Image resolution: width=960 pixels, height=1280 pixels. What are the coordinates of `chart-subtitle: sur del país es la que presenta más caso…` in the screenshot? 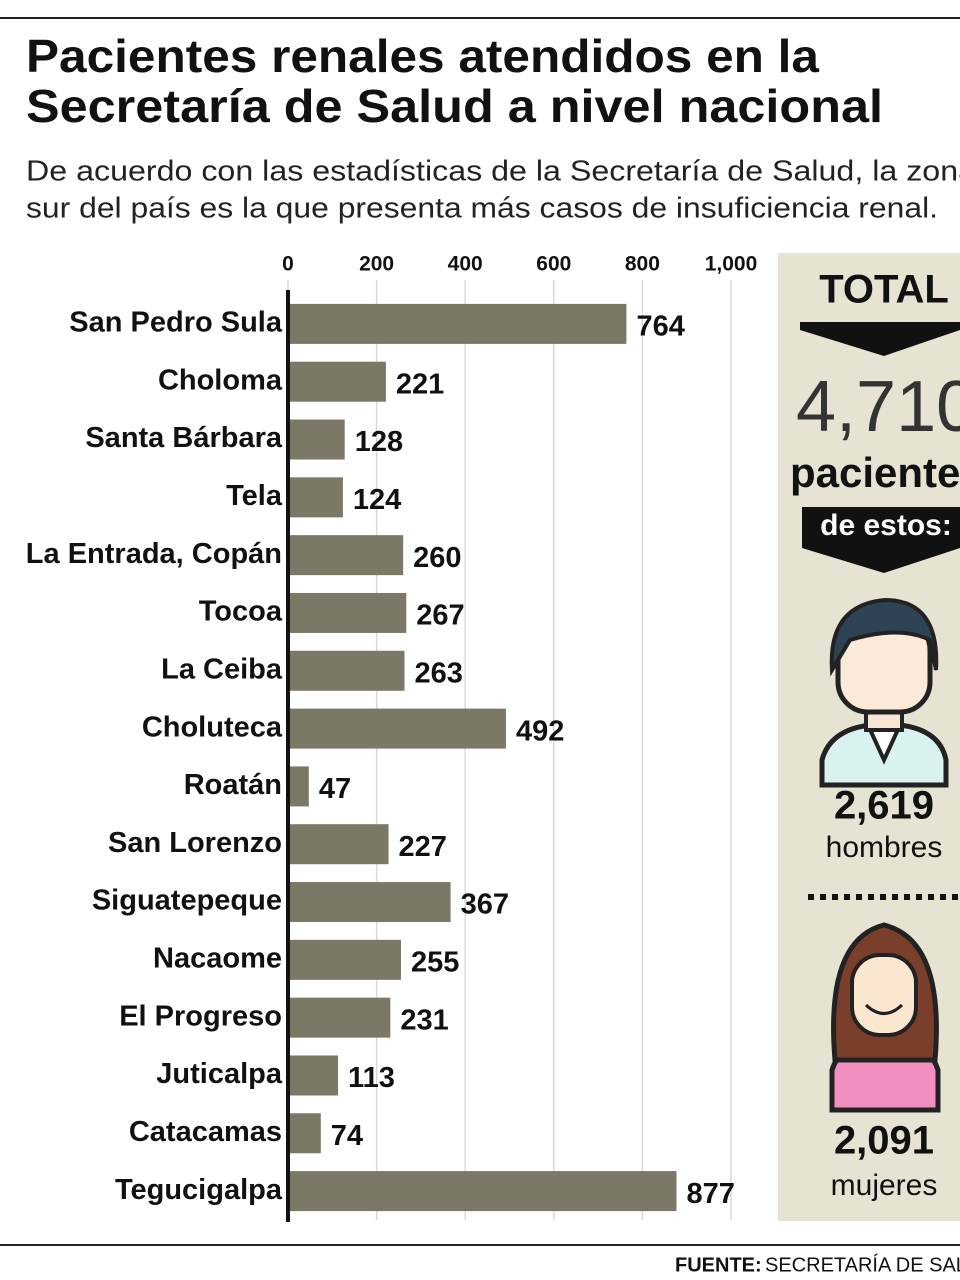 It's located at (482, 209).